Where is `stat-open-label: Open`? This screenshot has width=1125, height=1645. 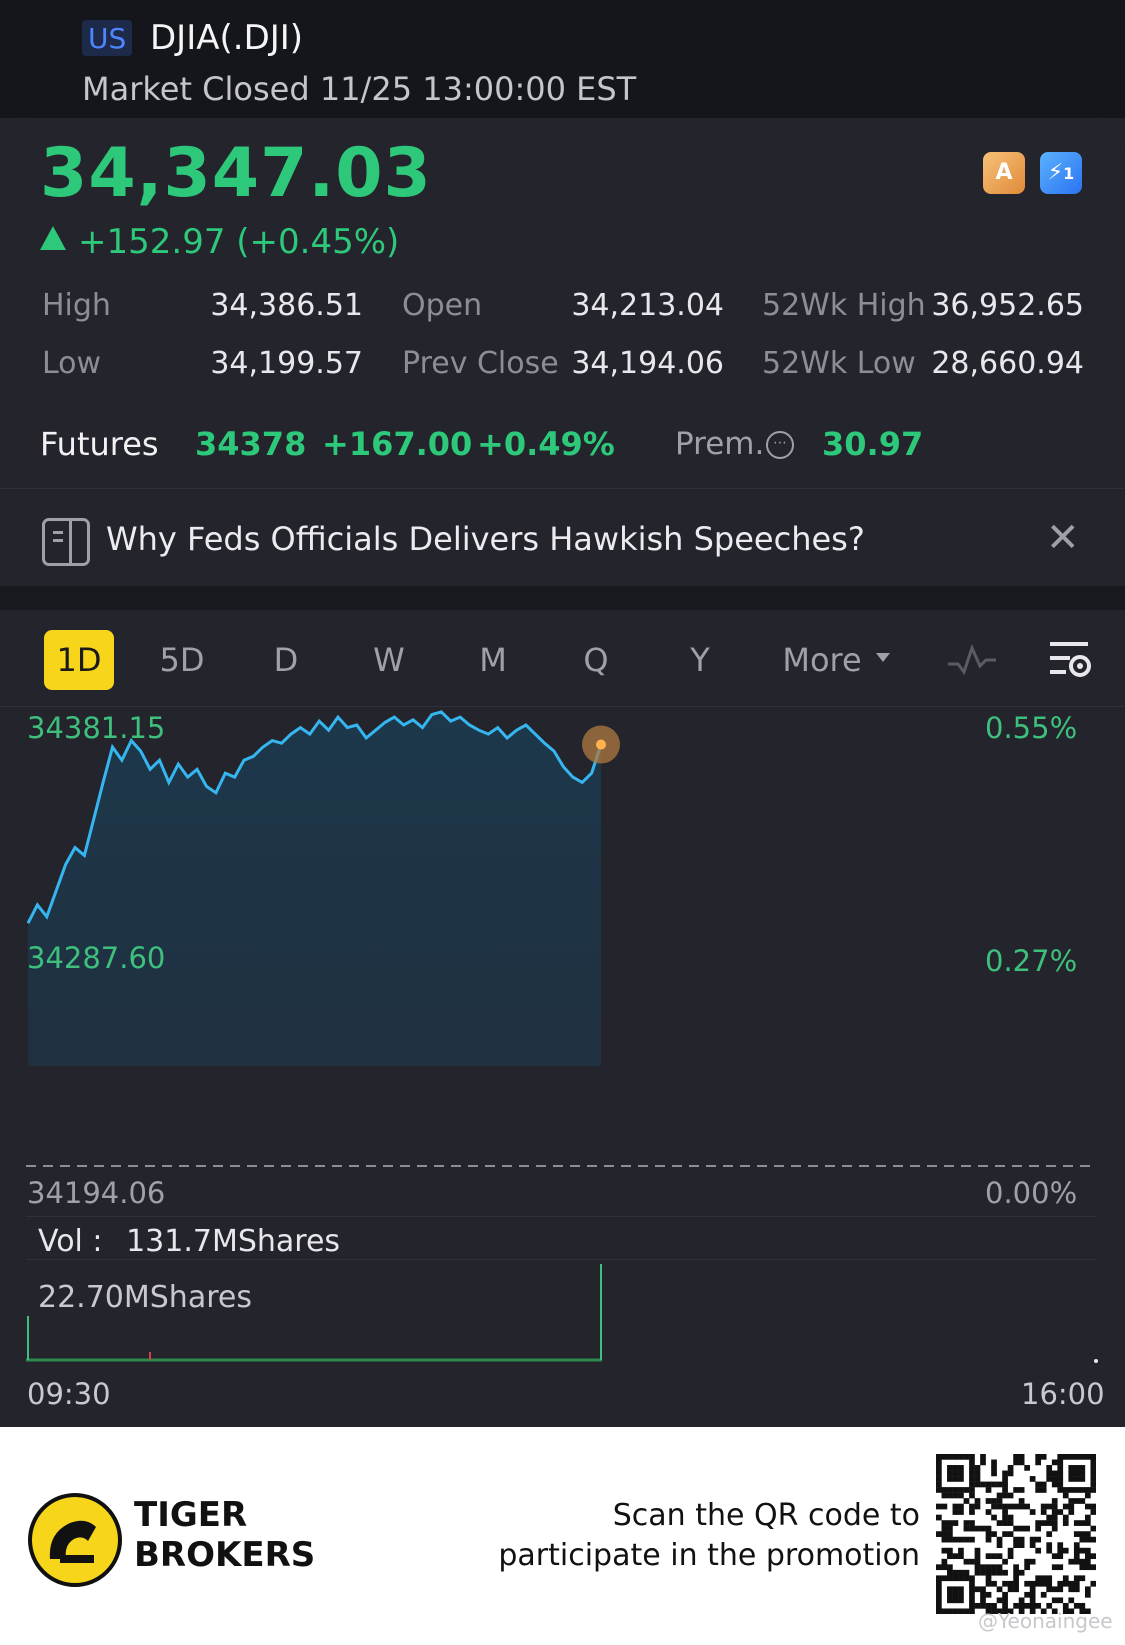
stat-open-label: Open is located at coordinates (442, 305).